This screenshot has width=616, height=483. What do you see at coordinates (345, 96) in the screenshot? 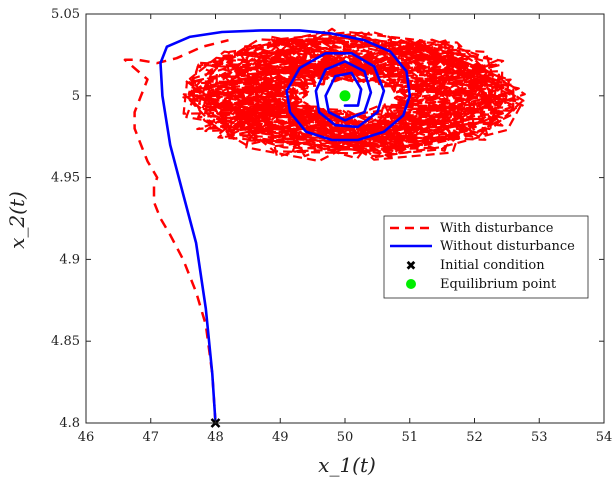
I see `equilibrium-point-marker` at bounding box center [345, 96].